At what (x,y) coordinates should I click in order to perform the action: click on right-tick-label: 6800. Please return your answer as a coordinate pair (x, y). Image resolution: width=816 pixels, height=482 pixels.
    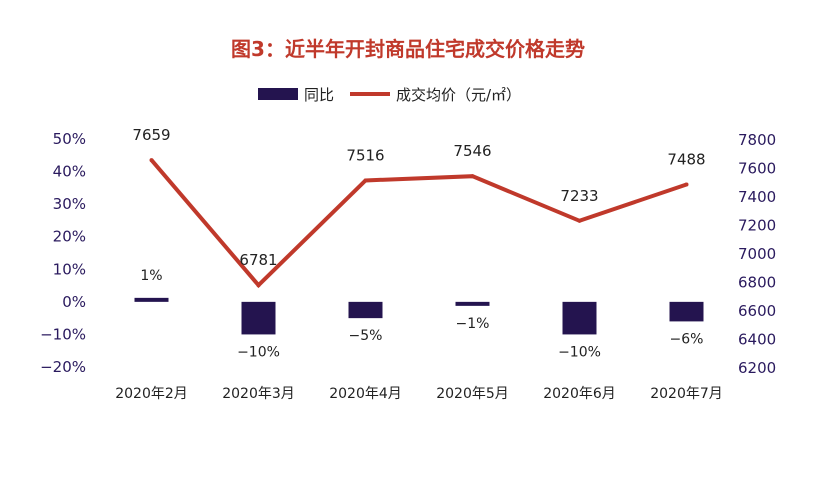
    Looking at the image, I should click on (757, 283).